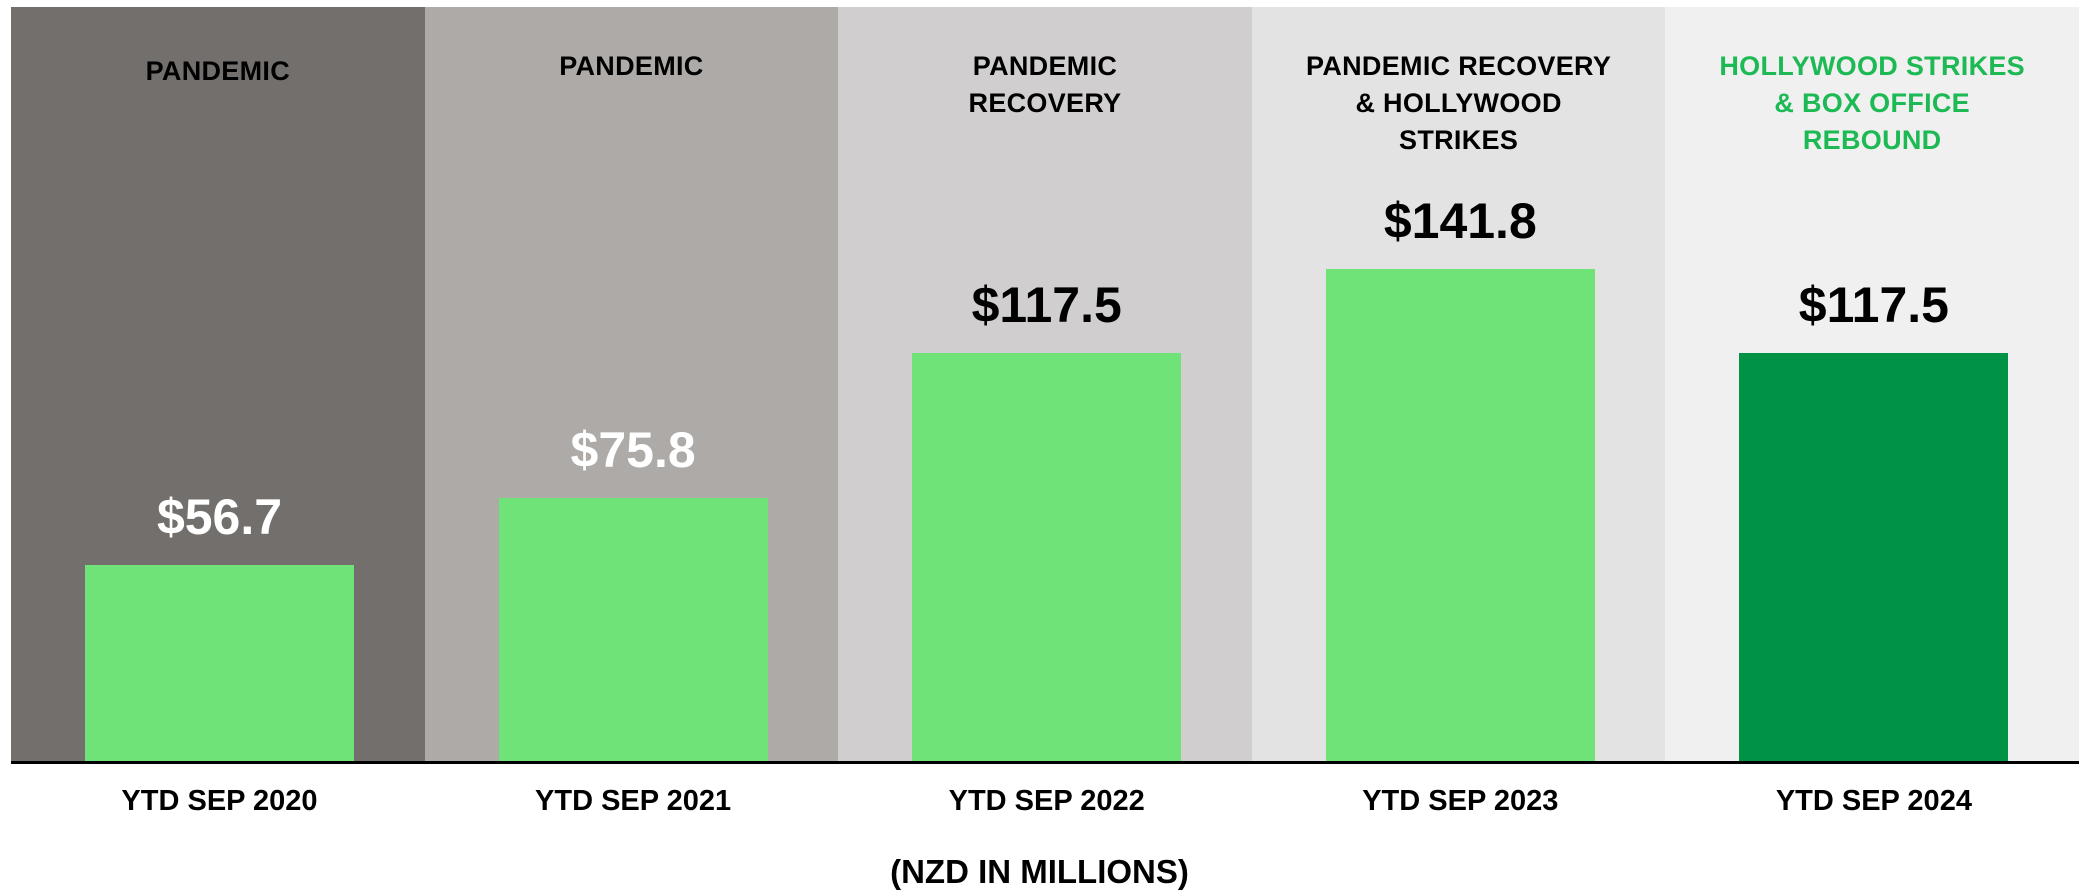 The width and height of the screenshot is (2079, 891). Describe the element at coordinates (1872, 103) in the screenshot. I see `annotation: HOLLYWOOD STRIKES & BOX OFFICE REBOUND` at that location.